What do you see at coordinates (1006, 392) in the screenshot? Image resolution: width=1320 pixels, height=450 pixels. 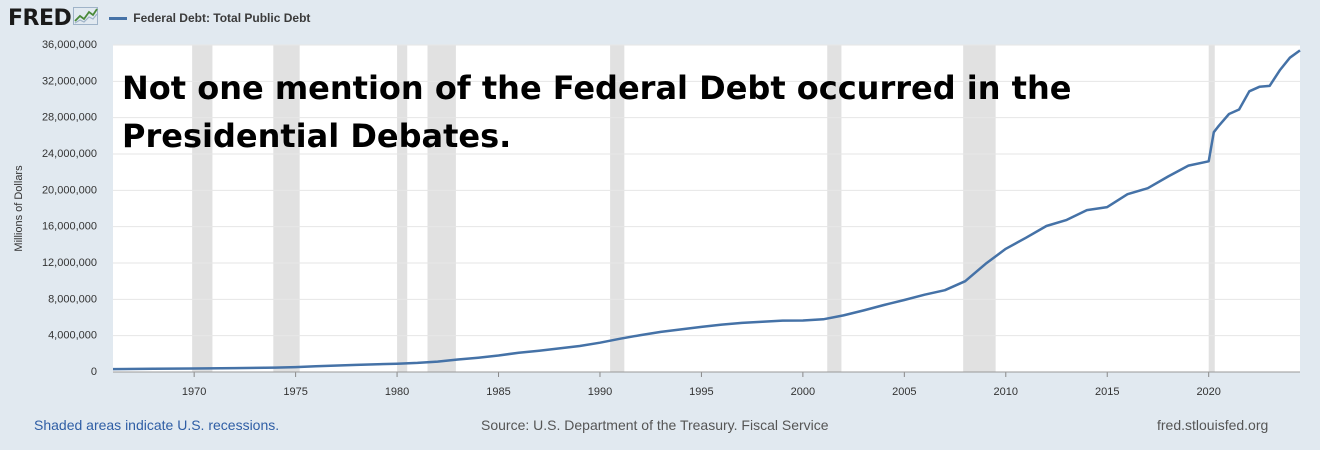 I see `x-tick-label: 2010` at bounding box center [1006, 392].